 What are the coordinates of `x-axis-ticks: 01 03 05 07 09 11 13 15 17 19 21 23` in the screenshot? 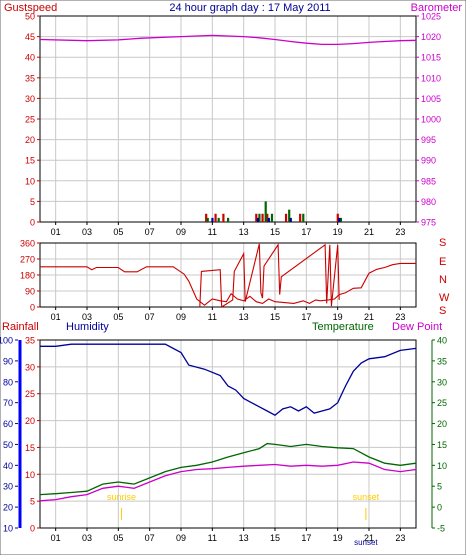 It's located at (228, 229).